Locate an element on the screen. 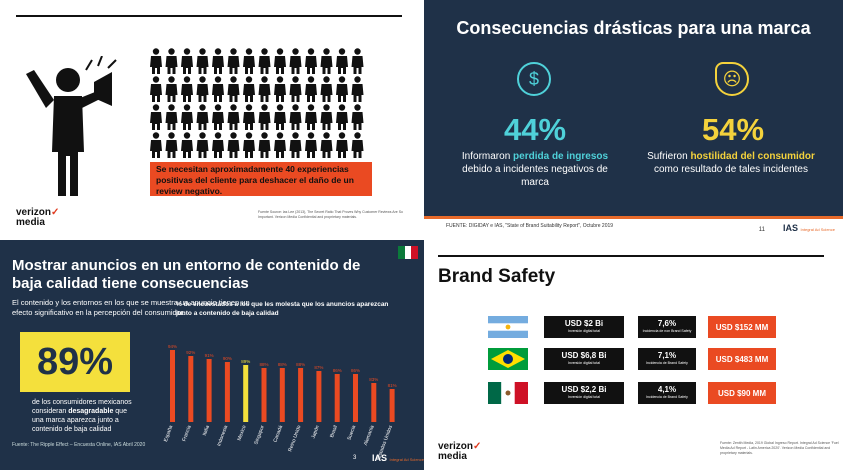  page-number: 11 is located at coordinates (761, 230).